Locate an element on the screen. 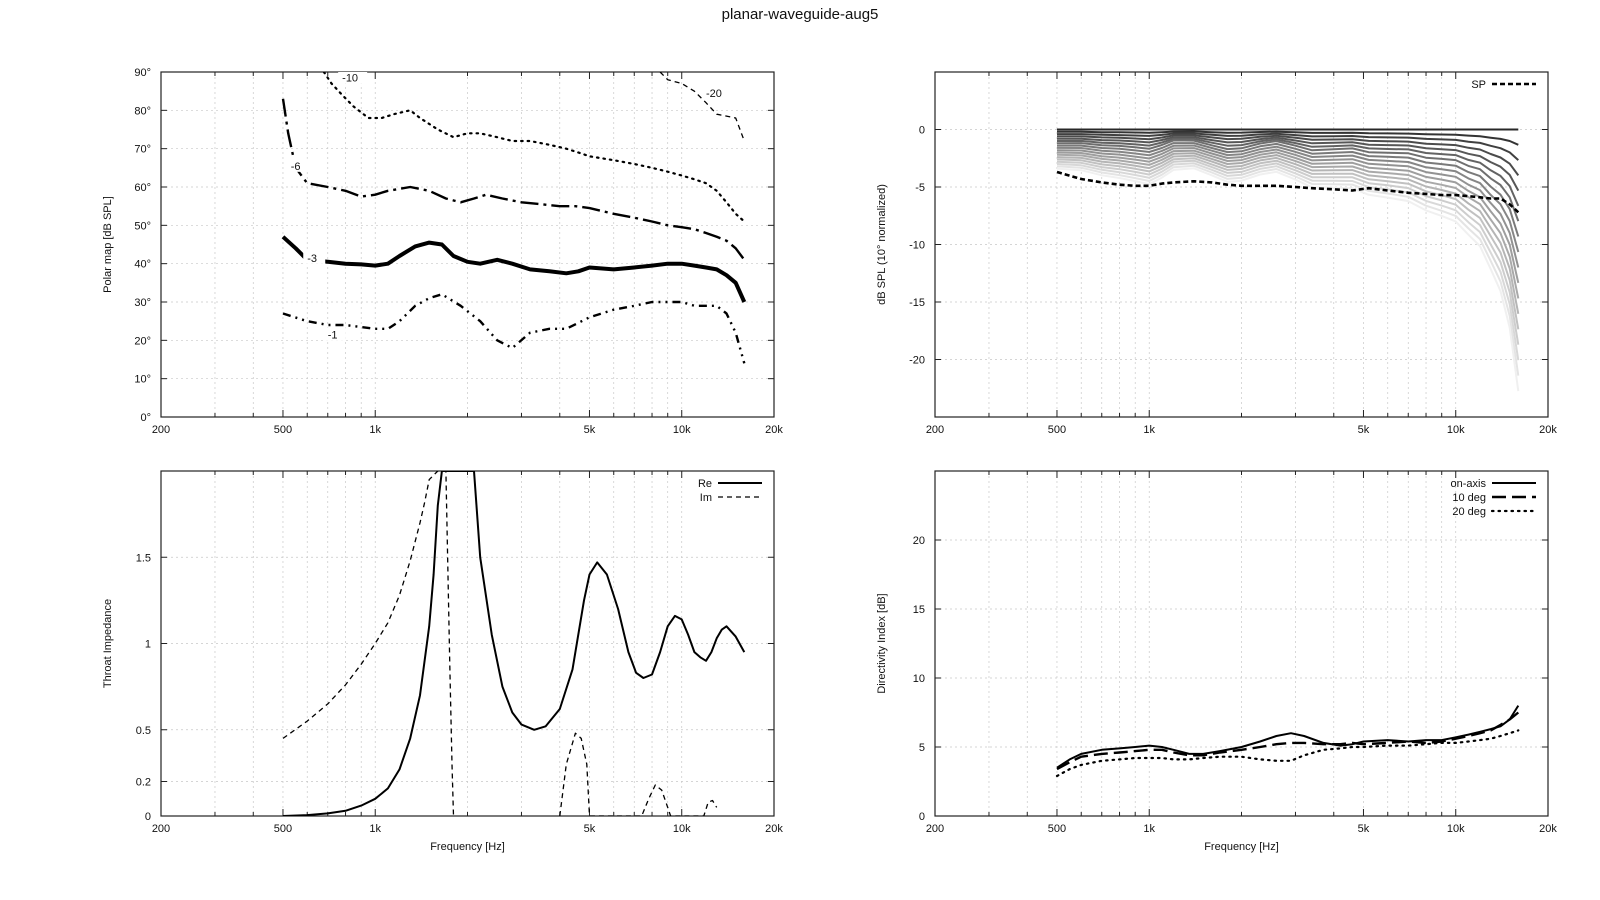 The width and height of the screenshot is (1600, 900). legend-label: Re is located at coordinates (705, 484).